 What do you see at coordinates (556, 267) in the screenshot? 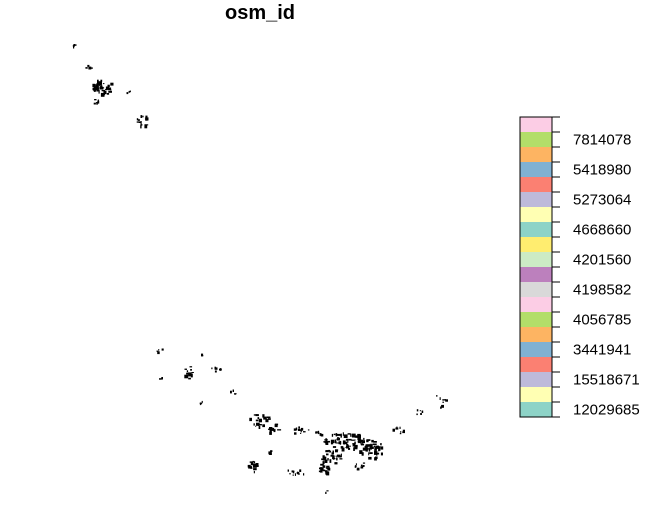
I see `legend-ticks` at bounding box center [556, 267].